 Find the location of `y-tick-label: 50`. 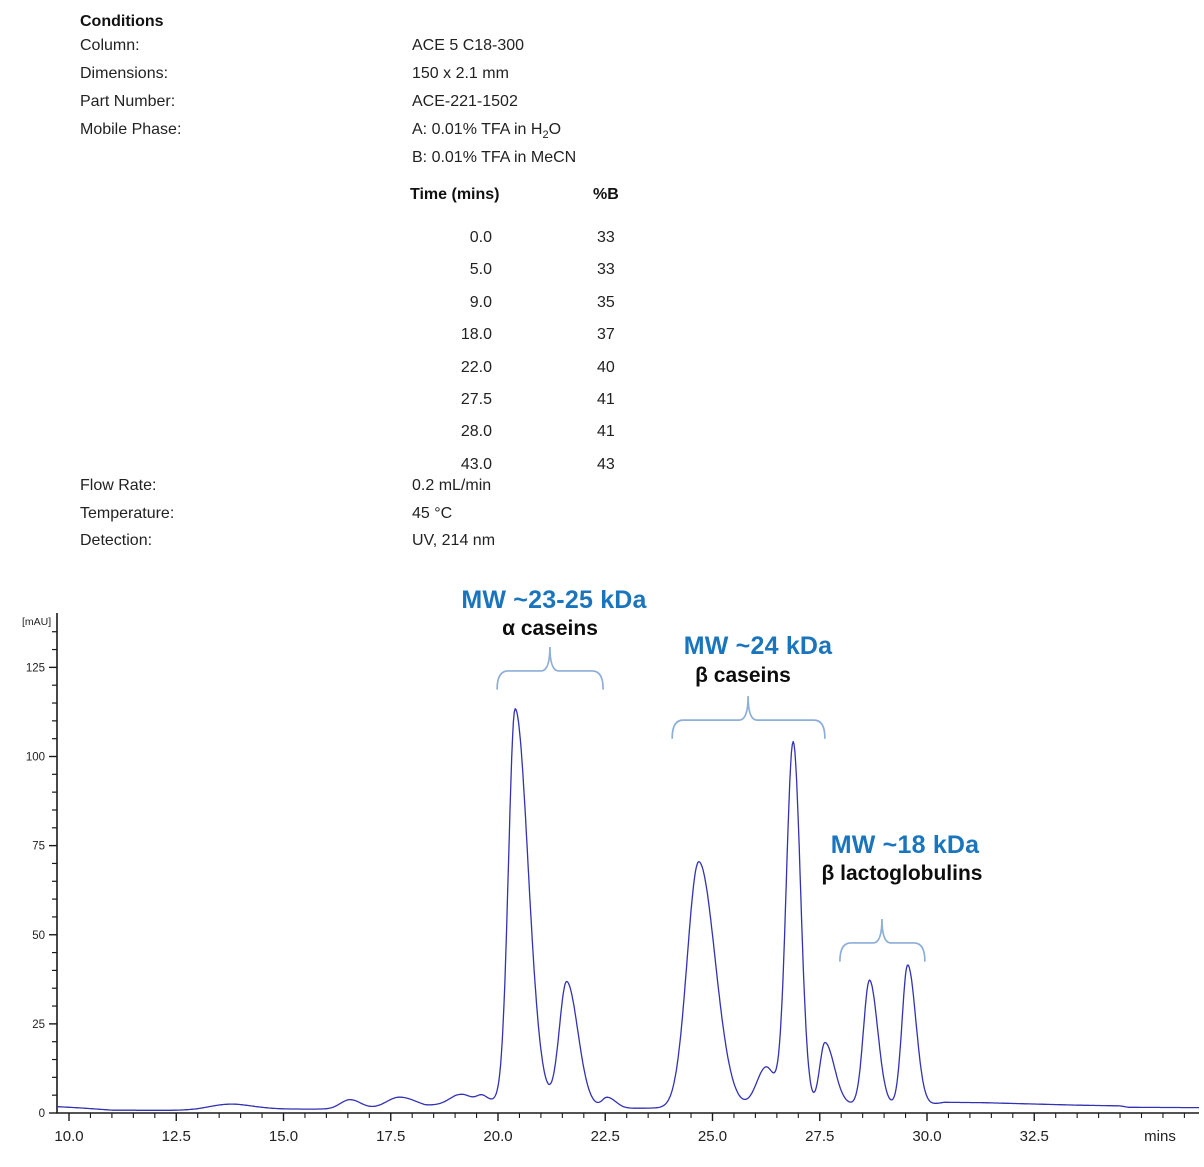

y-tick-label: 50 is located at coordinates (38, 936).